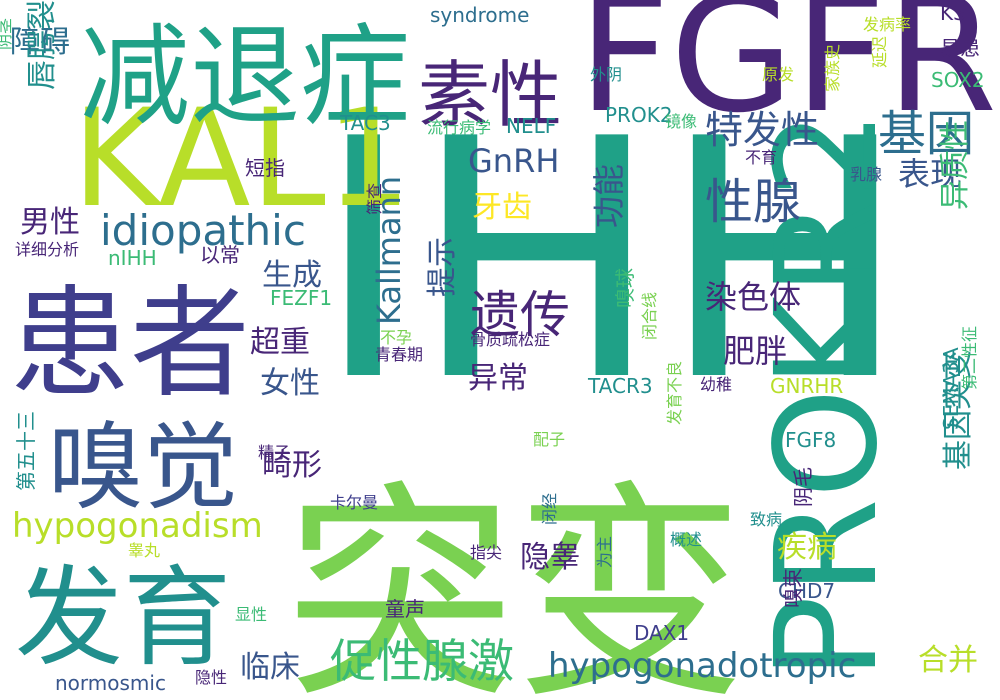  I want to click on word-12: hypogonadism, so click(137, 526).